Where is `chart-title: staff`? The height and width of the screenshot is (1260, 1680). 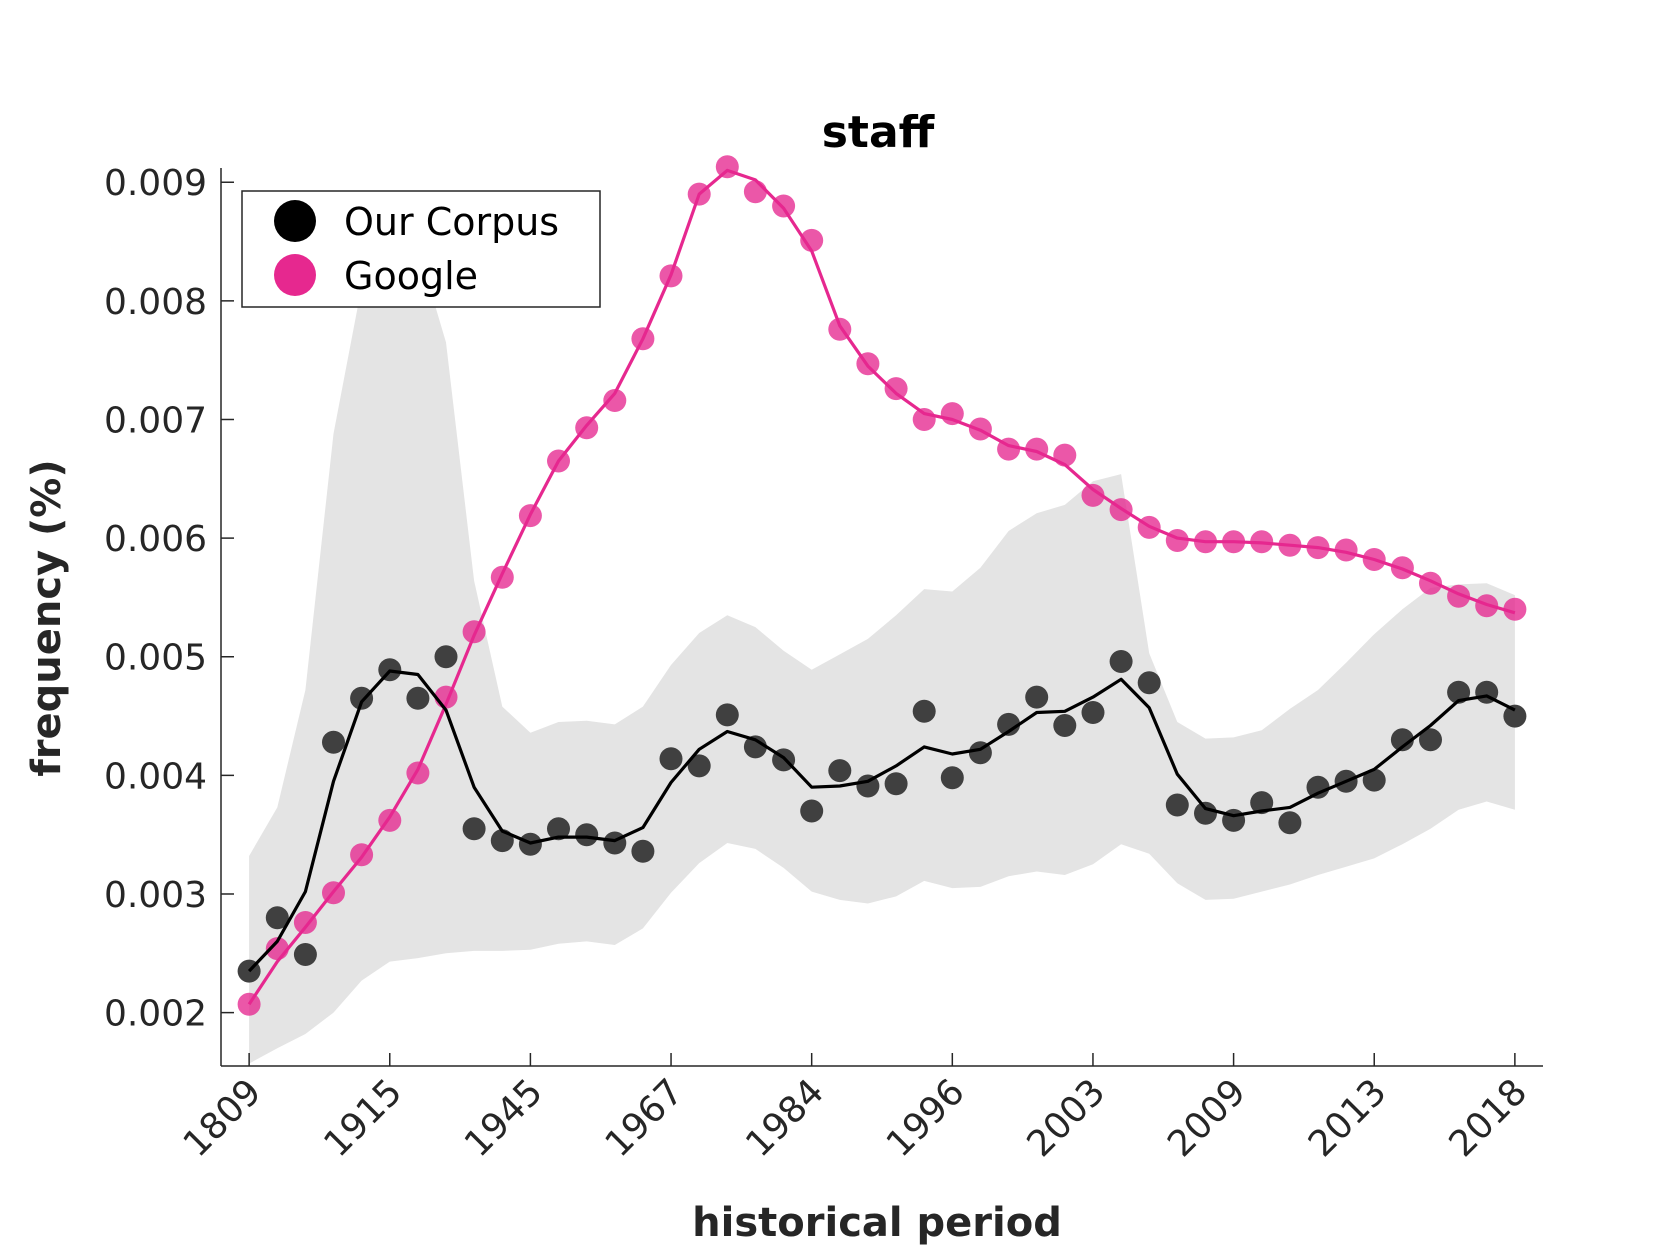
chart-title: staff is located at coordinates (879, 132).